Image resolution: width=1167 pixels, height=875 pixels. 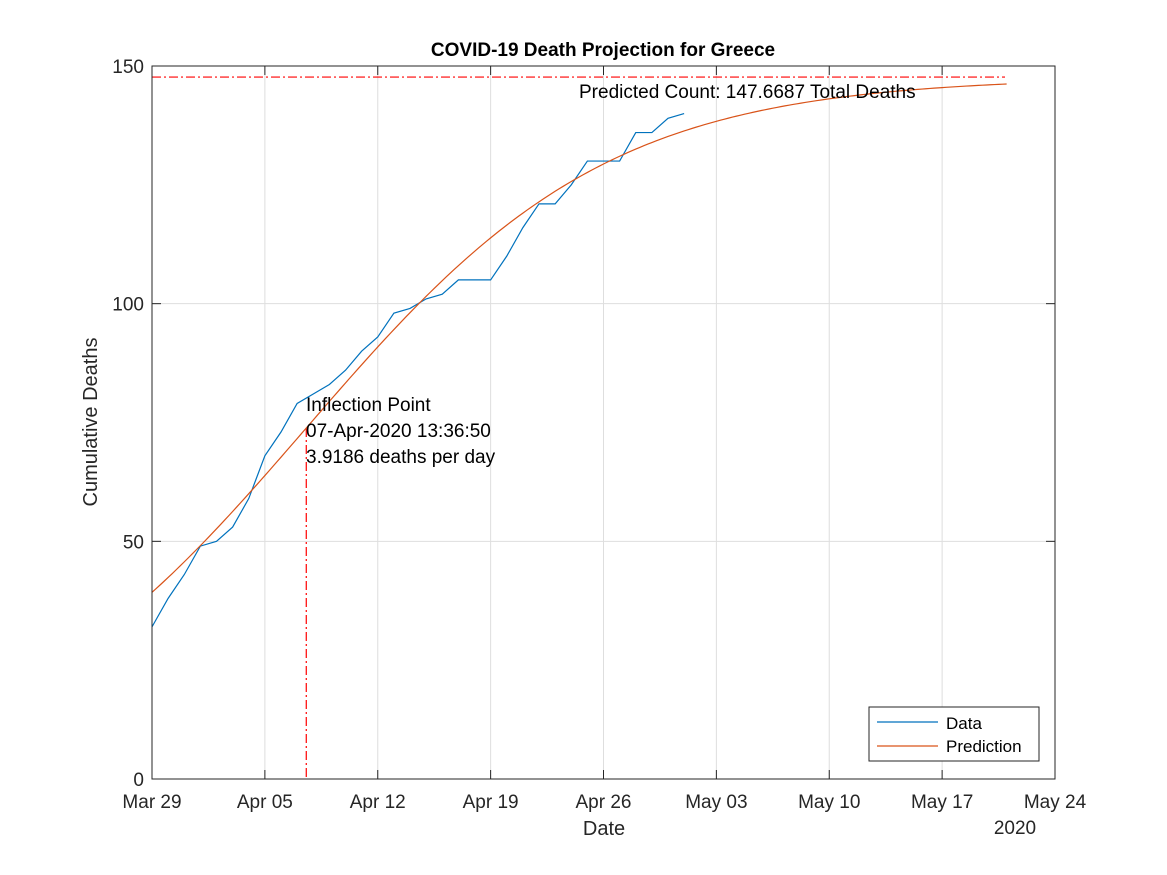 What do you see at coordinates (128, 424) in the screenshot?
I see `y-tick-labels: 0 50 100 150` at bounding box center [128, 424].